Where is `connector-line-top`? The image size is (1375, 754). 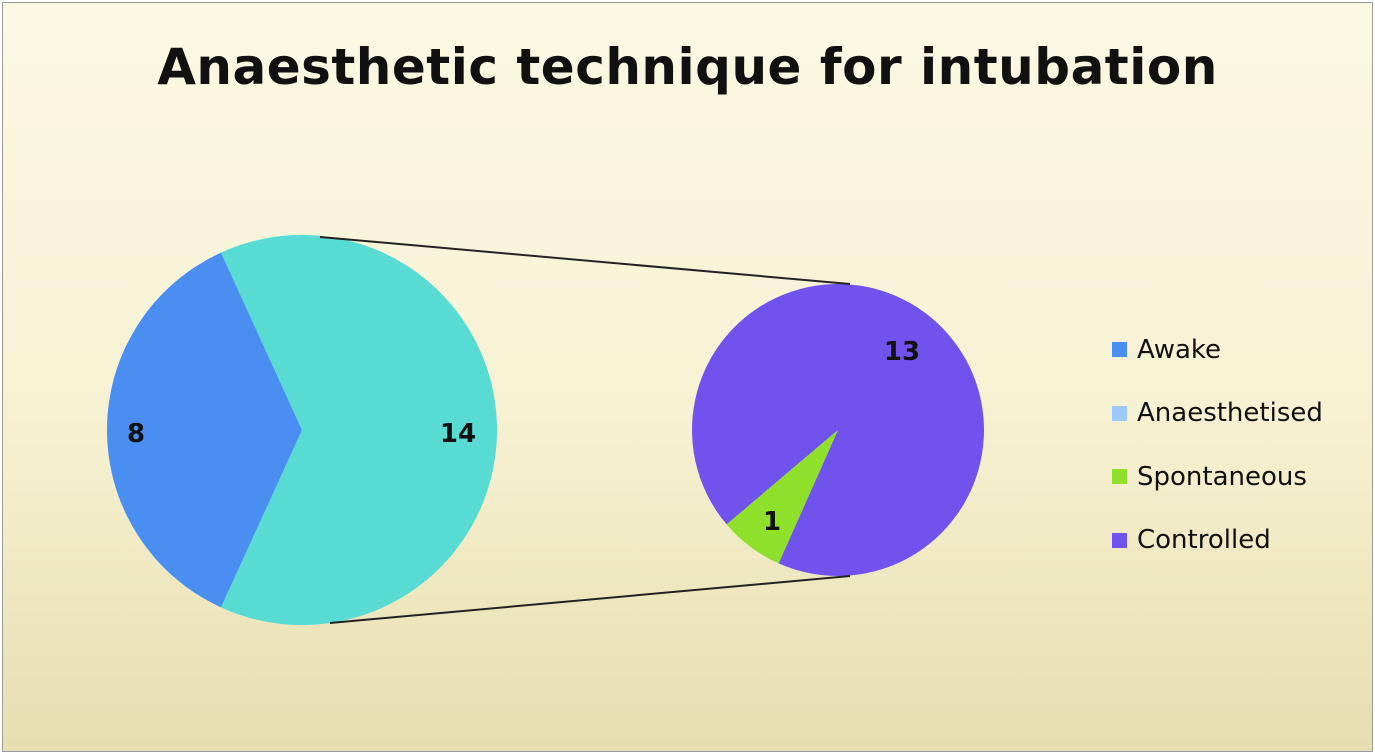 connector-line-top is located at coordinates (585, 260).